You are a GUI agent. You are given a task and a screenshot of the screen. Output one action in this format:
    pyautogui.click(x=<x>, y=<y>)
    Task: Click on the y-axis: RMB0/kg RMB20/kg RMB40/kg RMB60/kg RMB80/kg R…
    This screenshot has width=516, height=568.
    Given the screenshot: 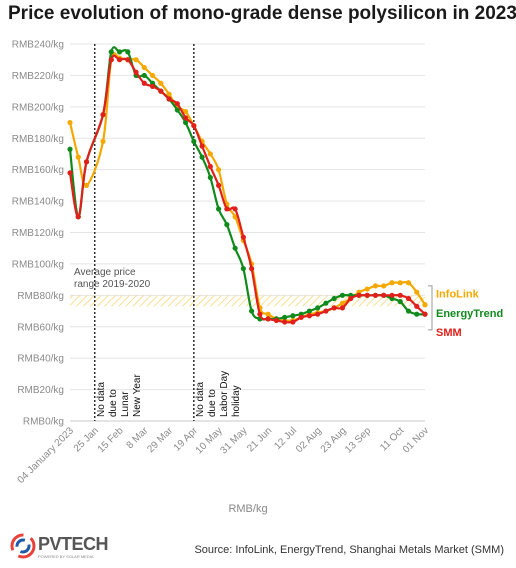 What is the action you would take?
    pyautogui.click(x=38, y=234)
    